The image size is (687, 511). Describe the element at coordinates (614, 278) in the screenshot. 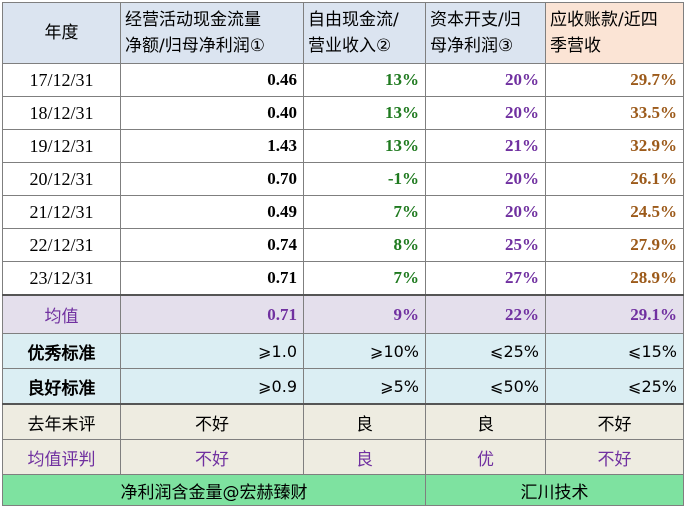

I see `row-receivables-ratio: 28.9%` at that location.